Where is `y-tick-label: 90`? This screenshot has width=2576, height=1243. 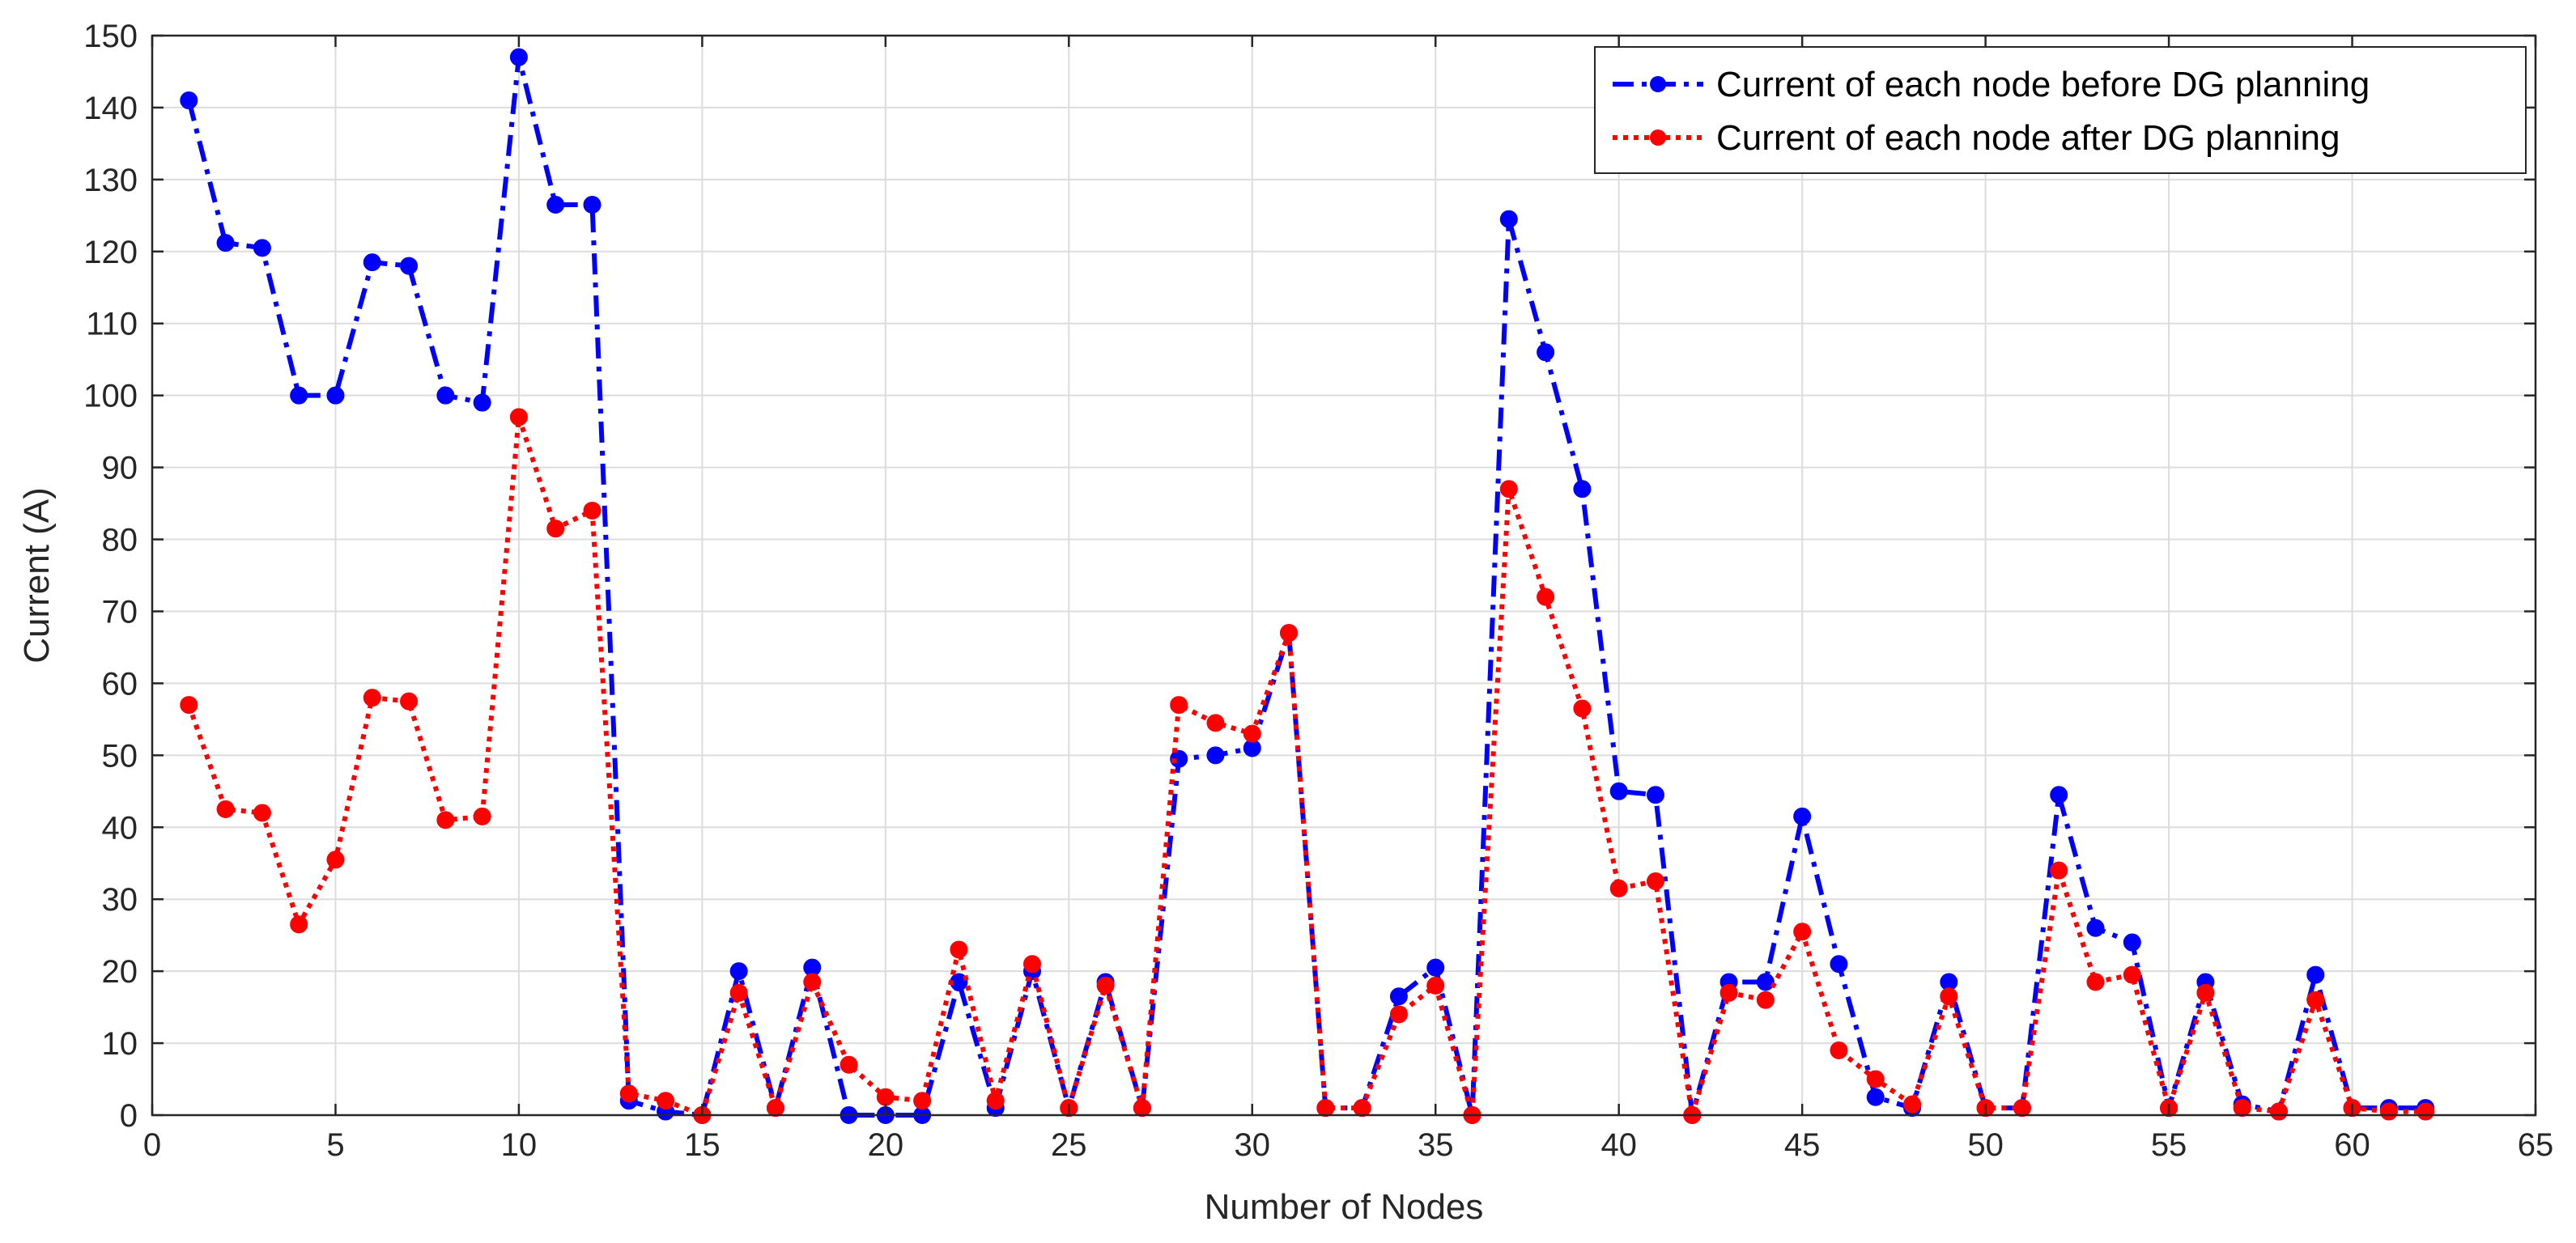
y-tick-label: 90 is located at coordinates (120, 468).